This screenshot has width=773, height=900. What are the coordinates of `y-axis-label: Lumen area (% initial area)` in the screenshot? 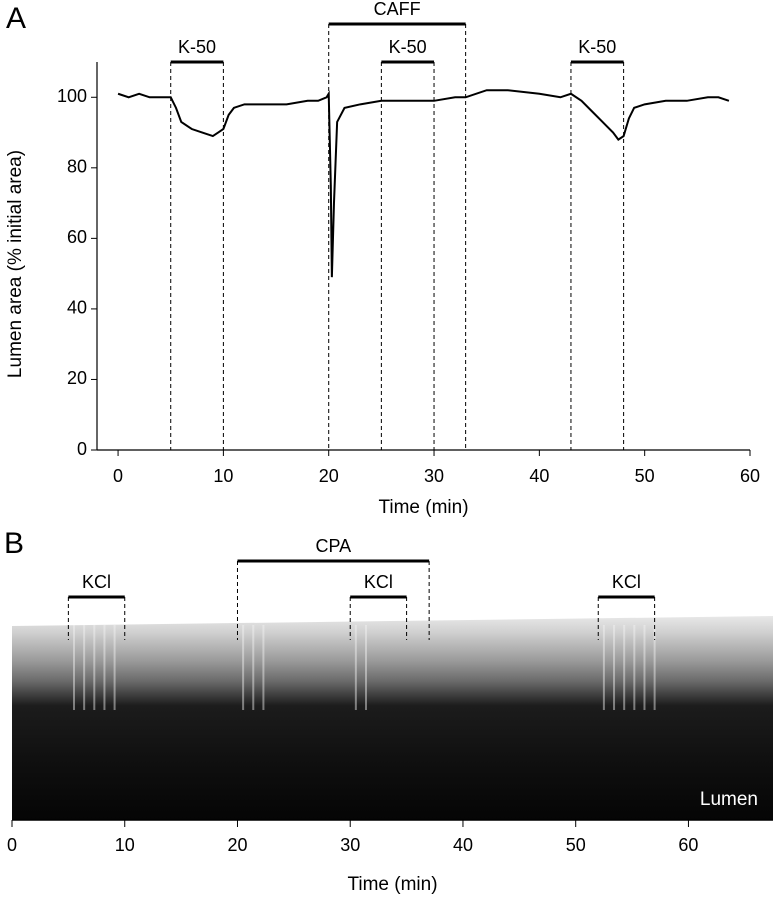 It's located at (15, 264).